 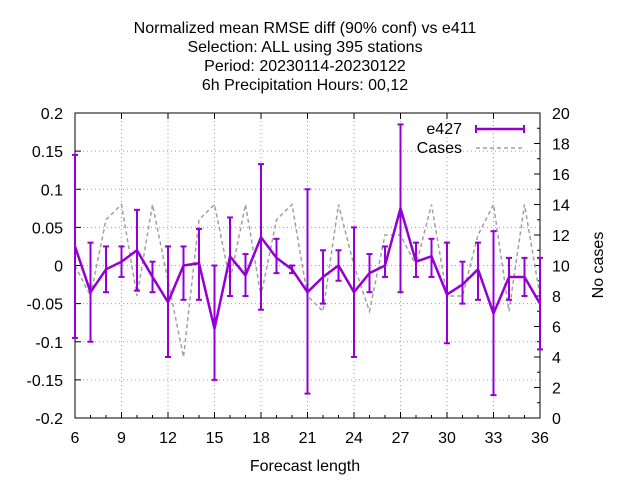 What do you see at coordinates (58, 267) in the screenshot?
I see `y-tick-label: 0` at bounding box center [58, 267].